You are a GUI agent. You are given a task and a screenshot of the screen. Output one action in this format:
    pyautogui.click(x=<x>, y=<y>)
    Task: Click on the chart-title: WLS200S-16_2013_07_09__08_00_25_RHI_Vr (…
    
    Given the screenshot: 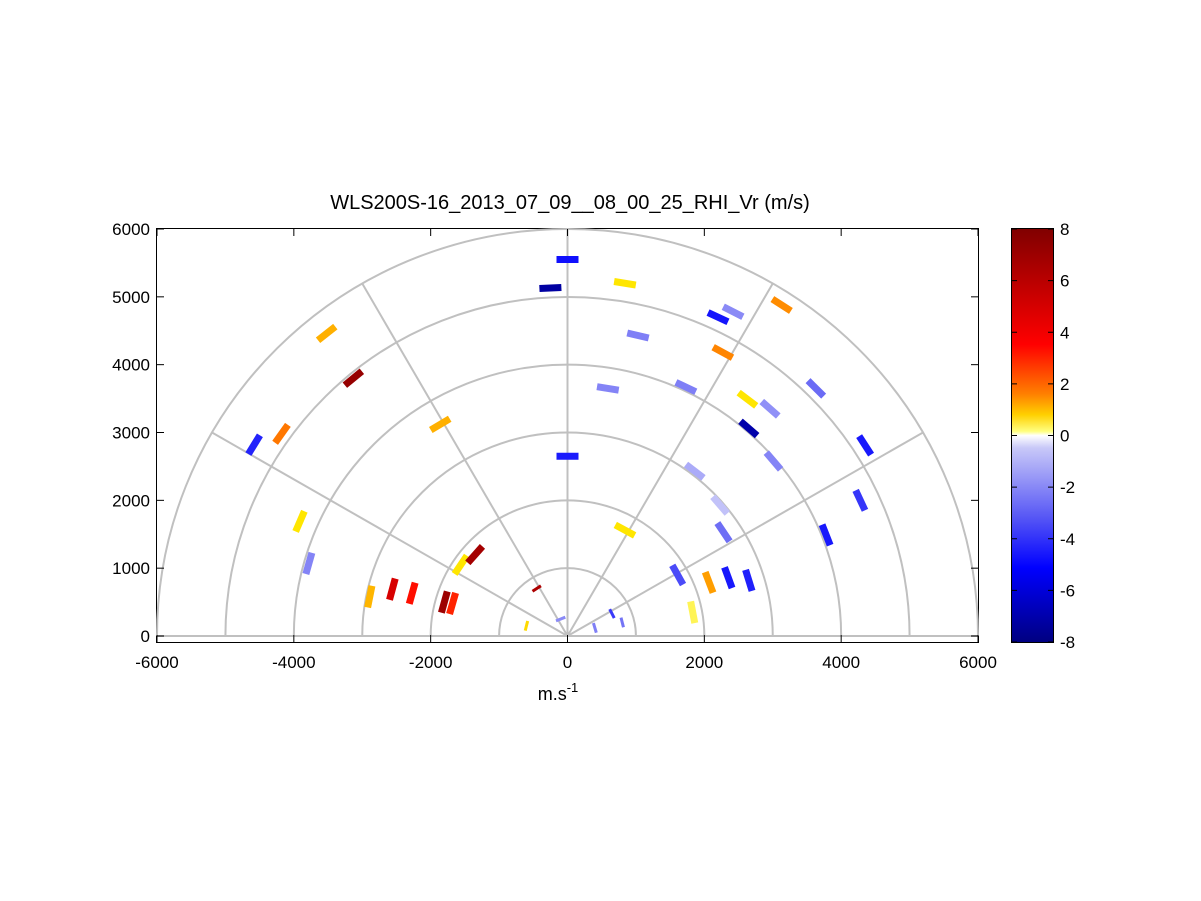 What is the action you would take?
    pyautogui.click(x=570, y=203)
    